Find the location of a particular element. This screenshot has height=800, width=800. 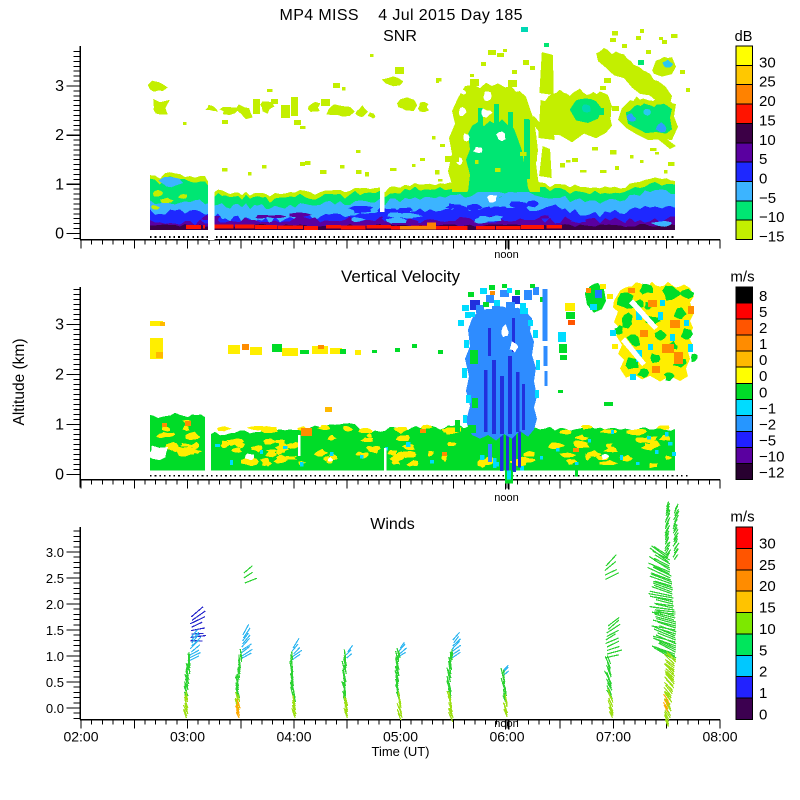

svg-text: 1.5 is located at coordinates (55, 630).